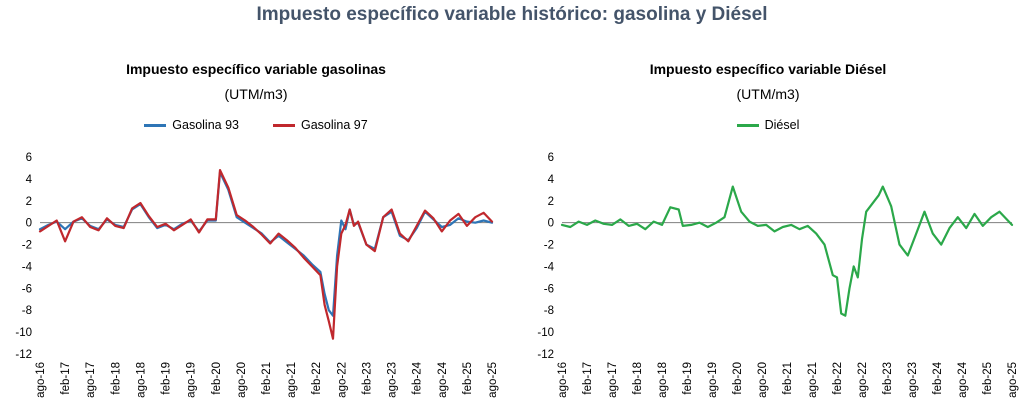 This screenshot has width=1024, height=414. I want to click on legend-label: Gasolina 93, so click(205, 125).